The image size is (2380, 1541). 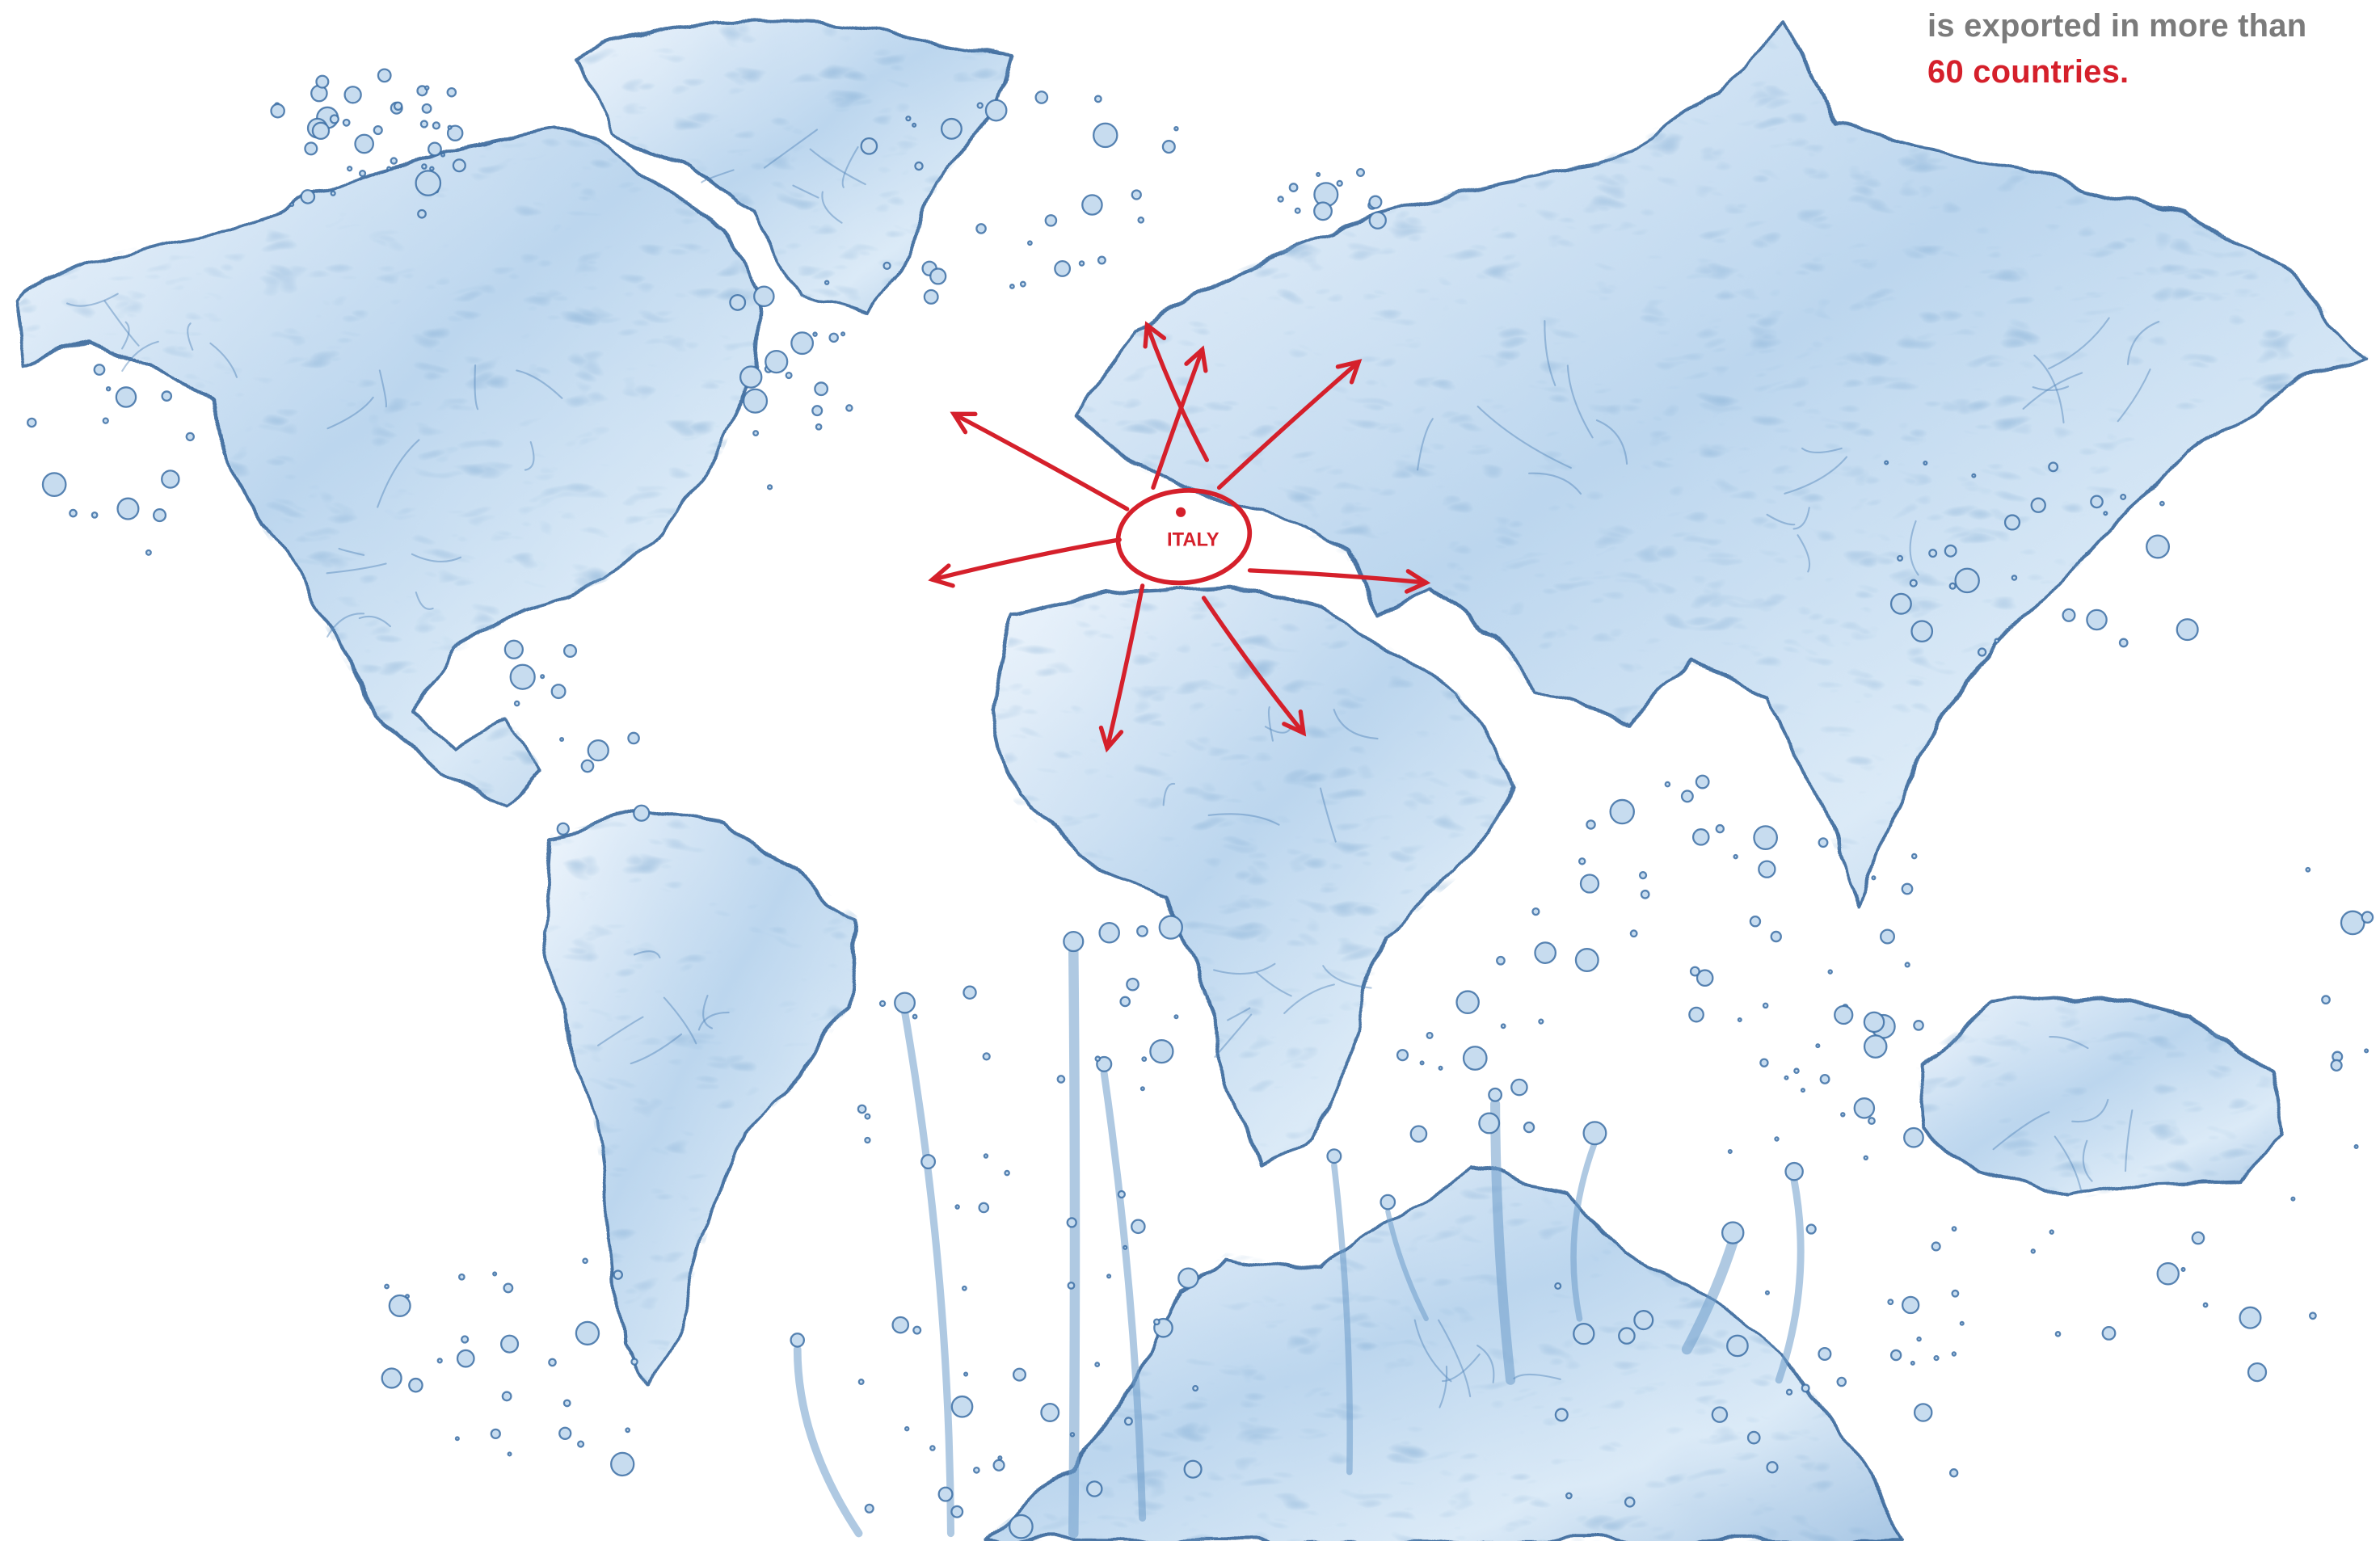 I want to click on splash-tendril, so click(x=1503, y=1242).